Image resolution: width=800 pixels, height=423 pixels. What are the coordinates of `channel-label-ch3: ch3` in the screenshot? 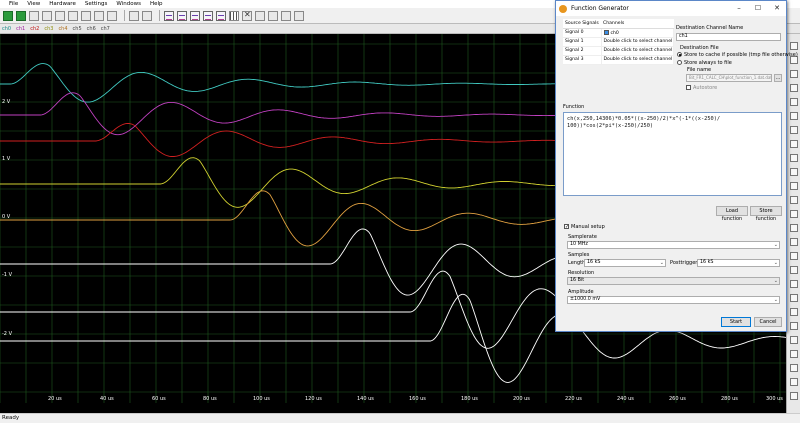 It's located at (49, 28).